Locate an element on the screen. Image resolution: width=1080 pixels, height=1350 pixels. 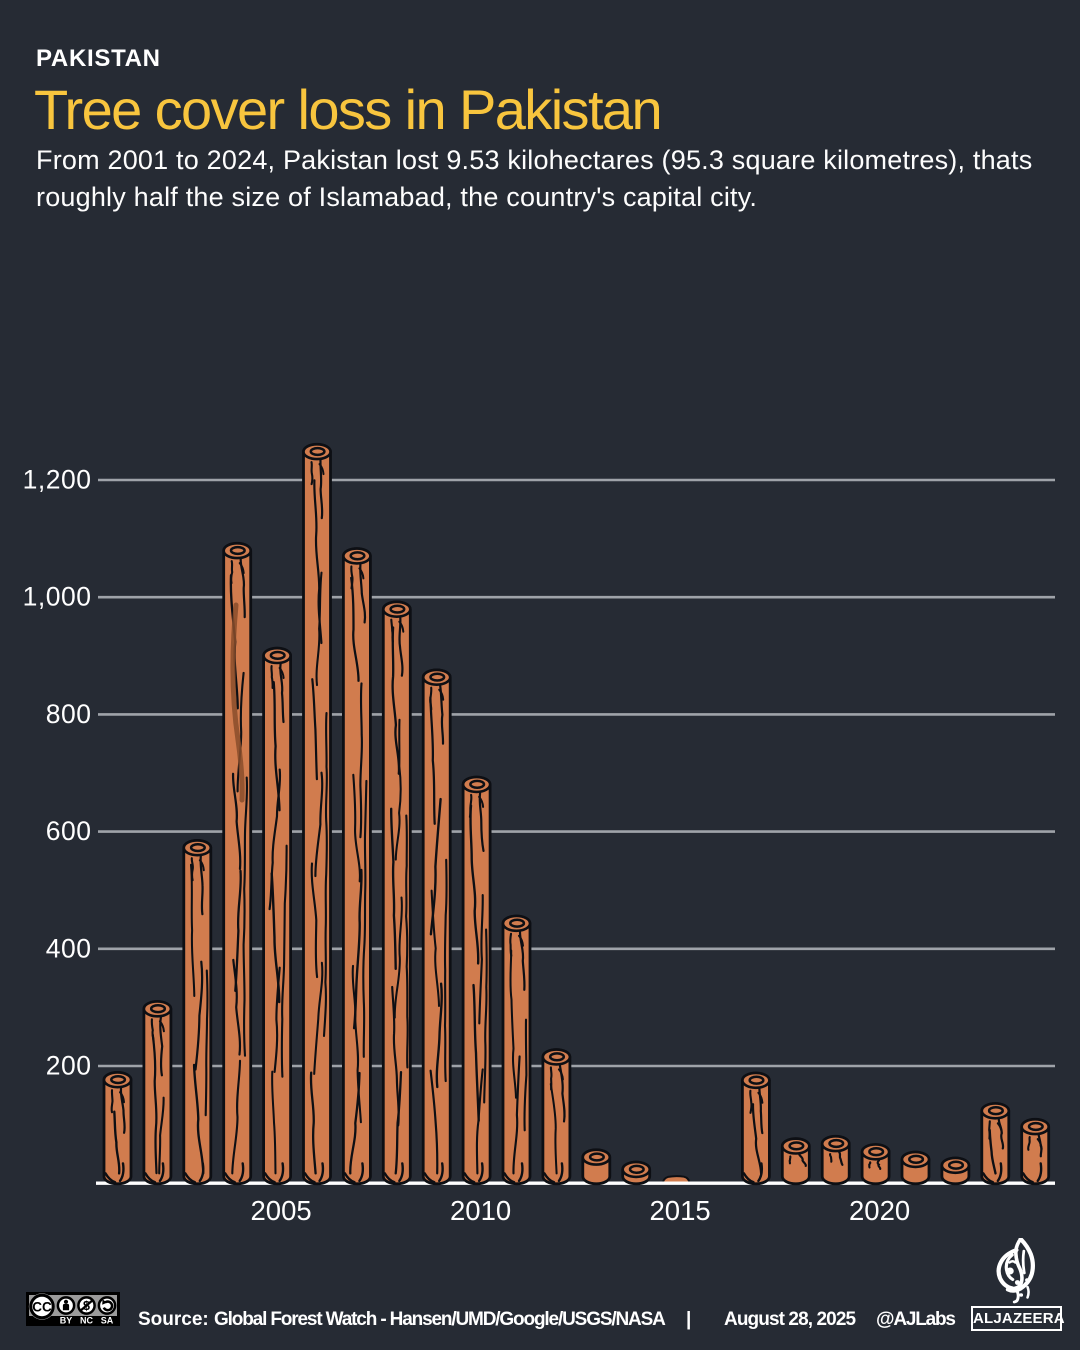
svg-text: BY is located at coordinates (66, 1320).